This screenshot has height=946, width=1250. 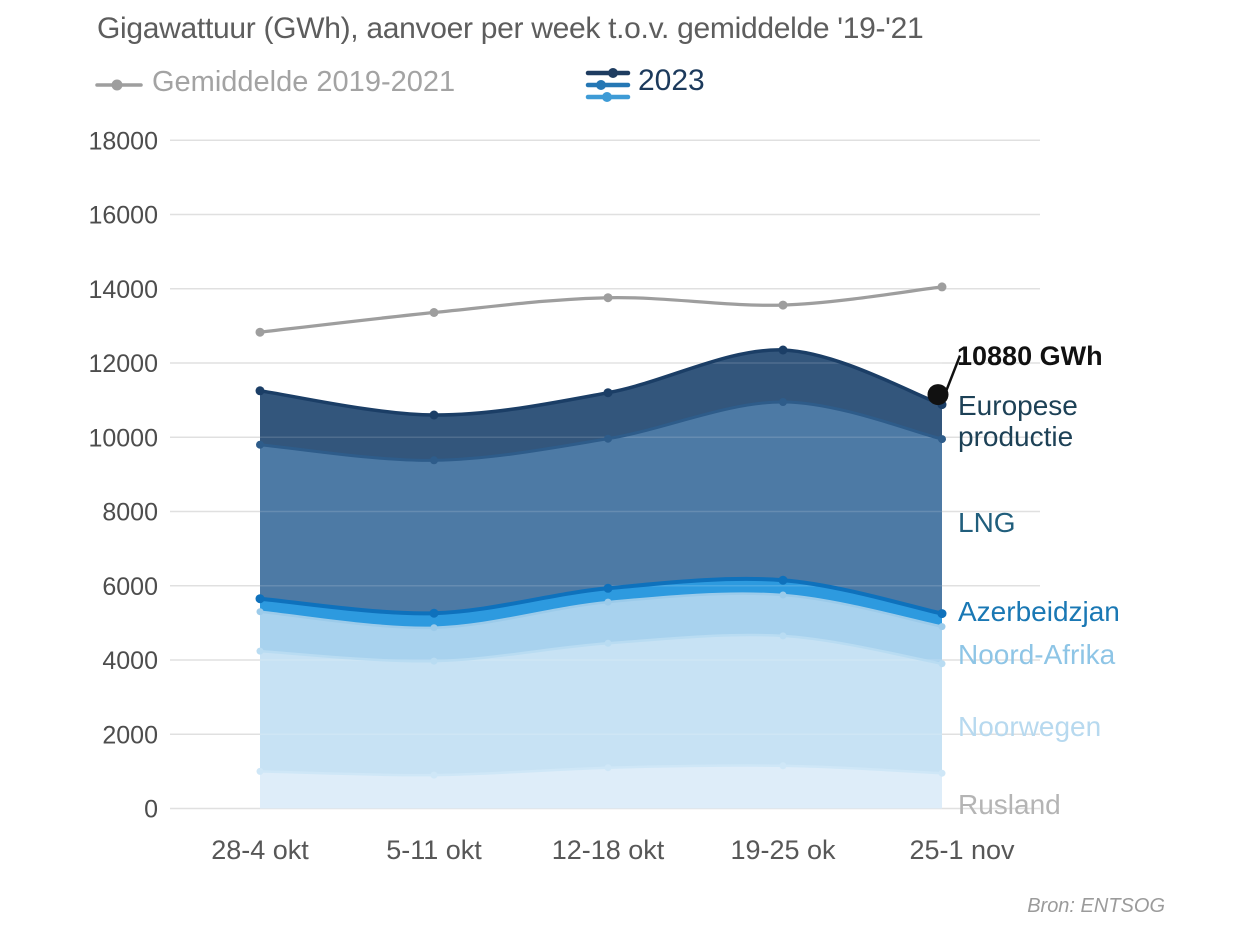 I want to click on y-axis-tick-label: 18000, so click(x=123, y=141).